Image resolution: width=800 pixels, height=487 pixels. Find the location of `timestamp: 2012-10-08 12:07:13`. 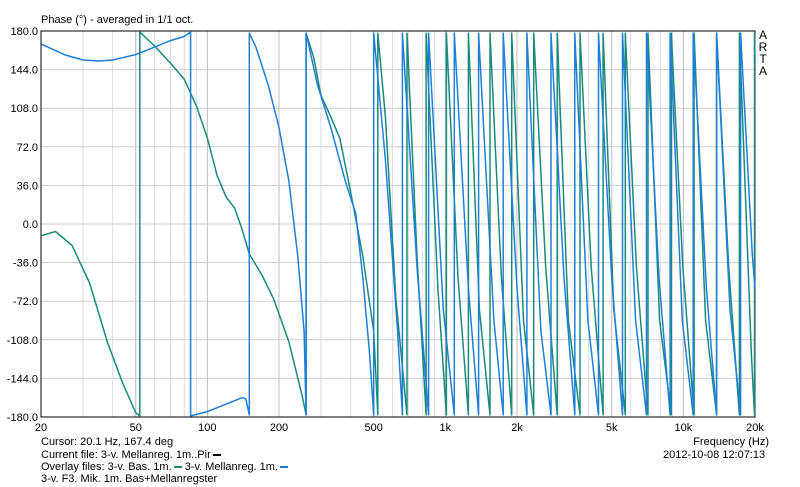

timestamp: 2012-10-08 12:07:13 is located at coordinates (714, 455).